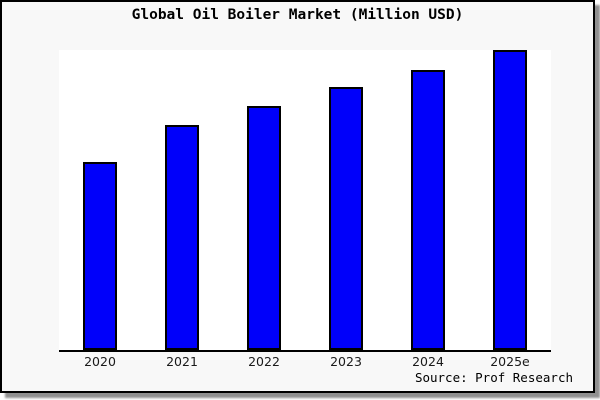  I want to click on bar-2023, so click(346, 218).